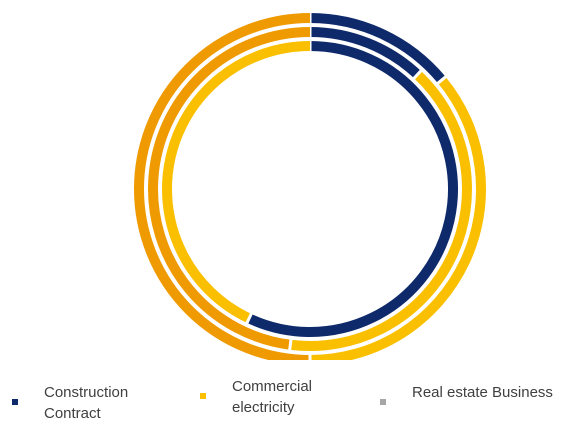  What do you see at coordinates (249, 318) in the screenshot?
I see `ring-3-separator` at bounding box center [249, 318].